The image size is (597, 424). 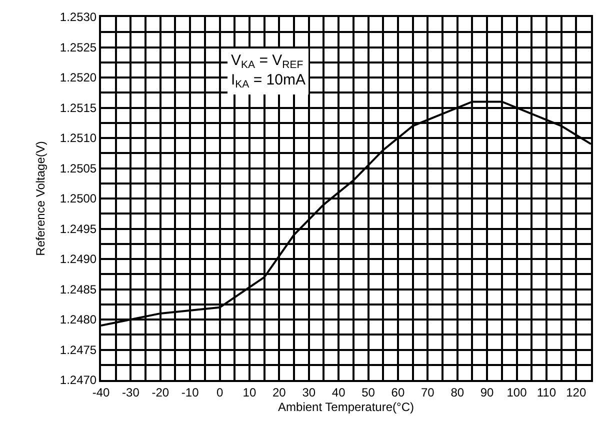 I want to click on y-tick-label: 1.2515, so click(x=78, y=107).